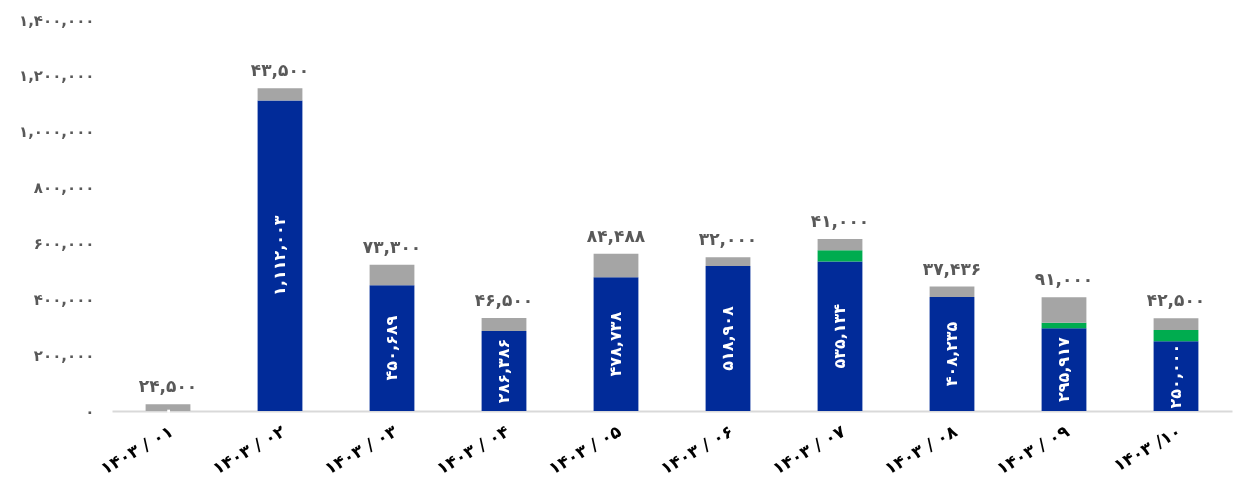 The width and height of the screenshot is (1243, 498). What do you see at coordinates (57, 20) in the screenshot?
I see `y-tick-label: ۱,۴۰۰,۰۰۰` at bounding box center [57, 20].